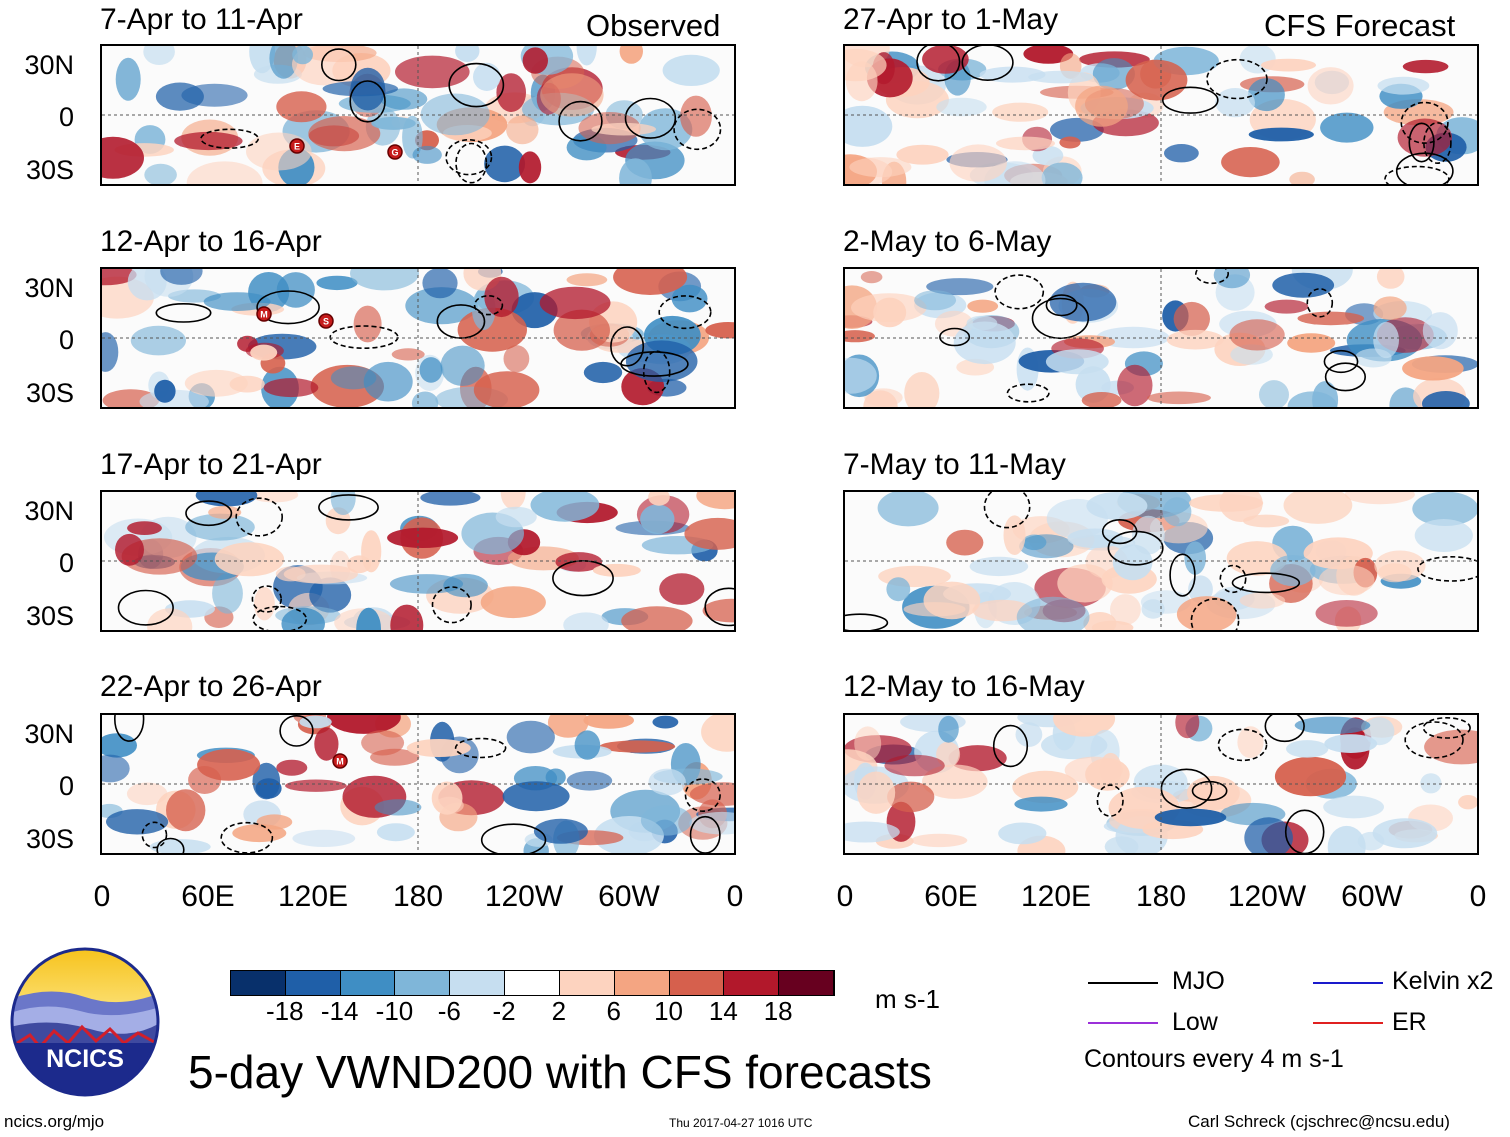 This screenshot has height=1137, width=1510. Describe the element at coordinates (85, 1059) in the screenshot. I see `logo-text: NCICS` at that location.